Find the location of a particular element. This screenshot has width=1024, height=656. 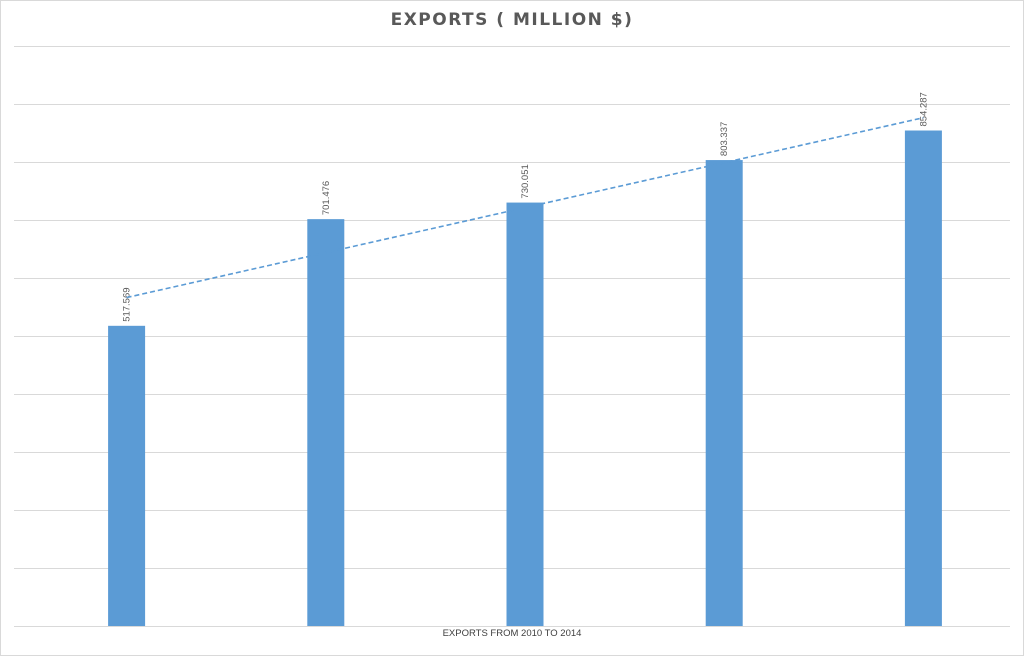

x-axis-title: EXPORTS FROM 2010 TO 2014 is located at coordinates (512, 633).